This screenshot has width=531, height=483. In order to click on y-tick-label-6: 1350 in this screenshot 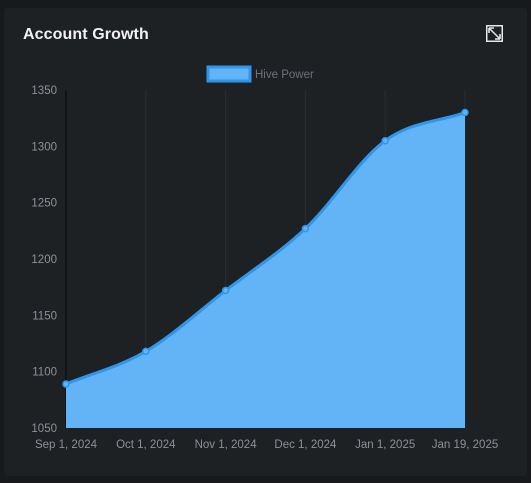, I will do `click(44, 91)`.